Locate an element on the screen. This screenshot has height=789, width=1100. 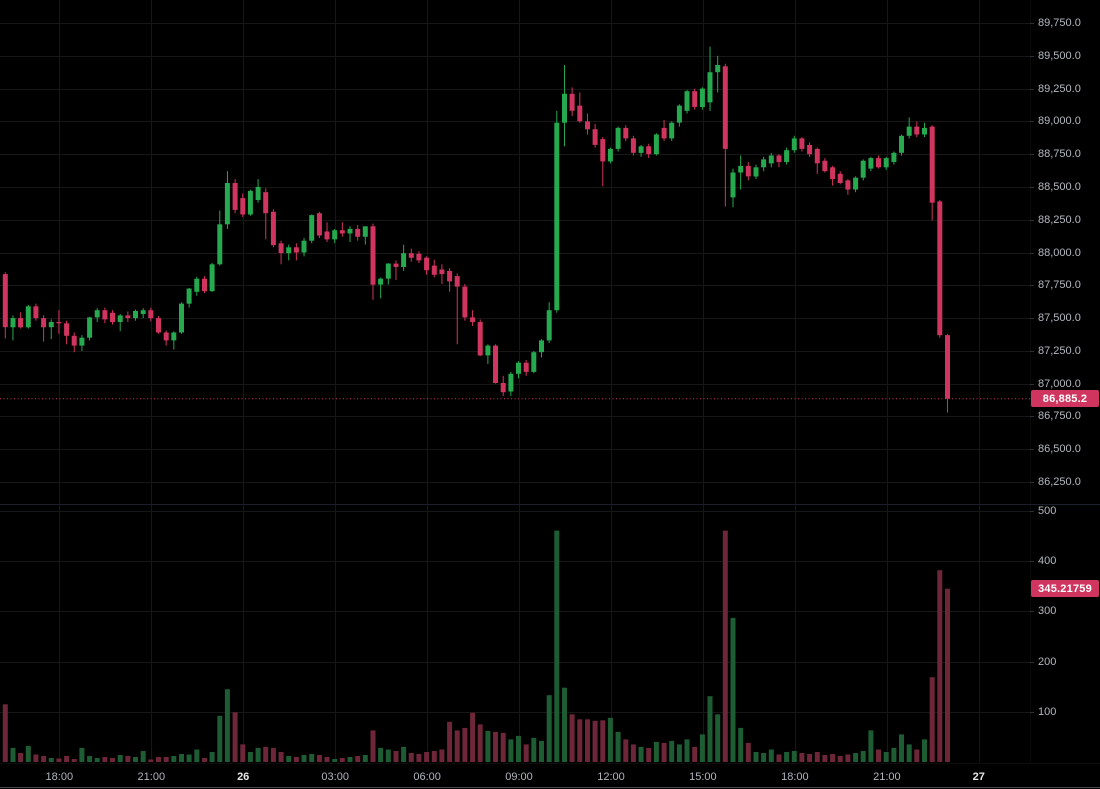
volume-axis-label: 200 is located at coordinates (1047, 662).